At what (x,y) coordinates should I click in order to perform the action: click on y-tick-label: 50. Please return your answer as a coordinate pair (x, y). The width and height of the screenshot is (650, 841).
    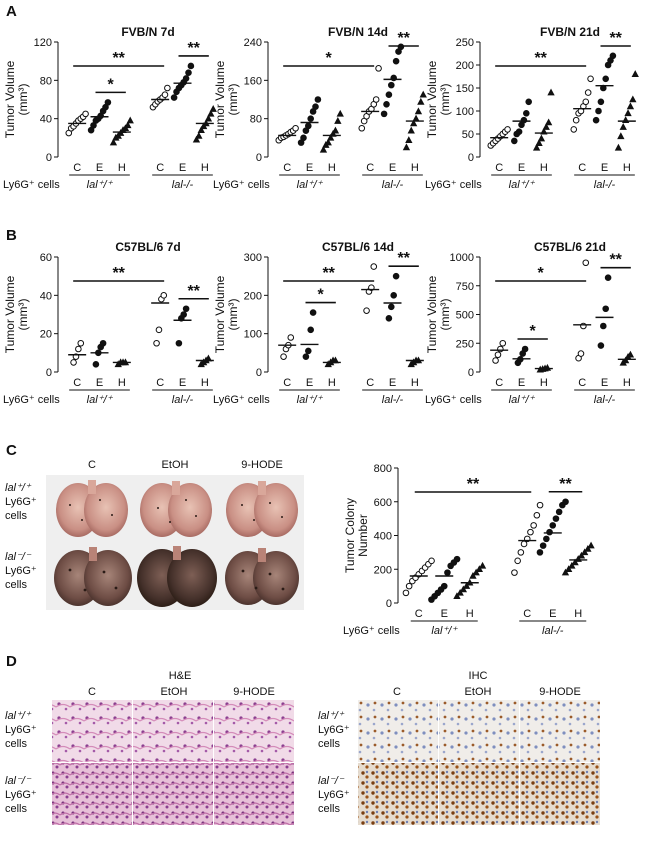
    Looking at the image, I should click on (468, 135).